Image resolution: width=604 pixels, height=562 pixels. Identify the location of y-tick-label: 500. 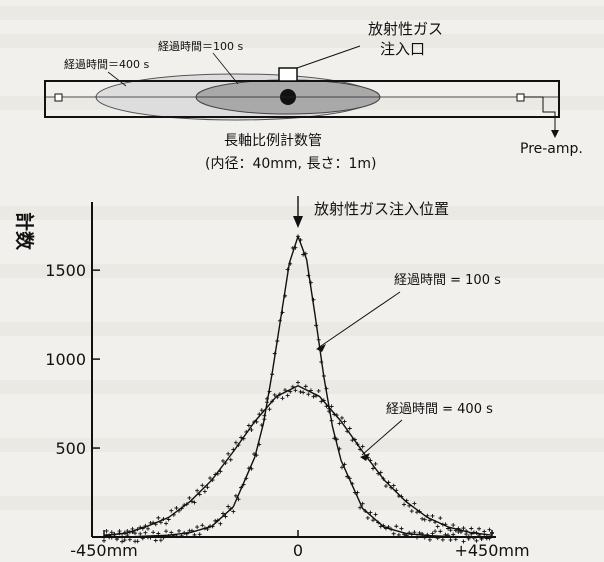
(70, 448).